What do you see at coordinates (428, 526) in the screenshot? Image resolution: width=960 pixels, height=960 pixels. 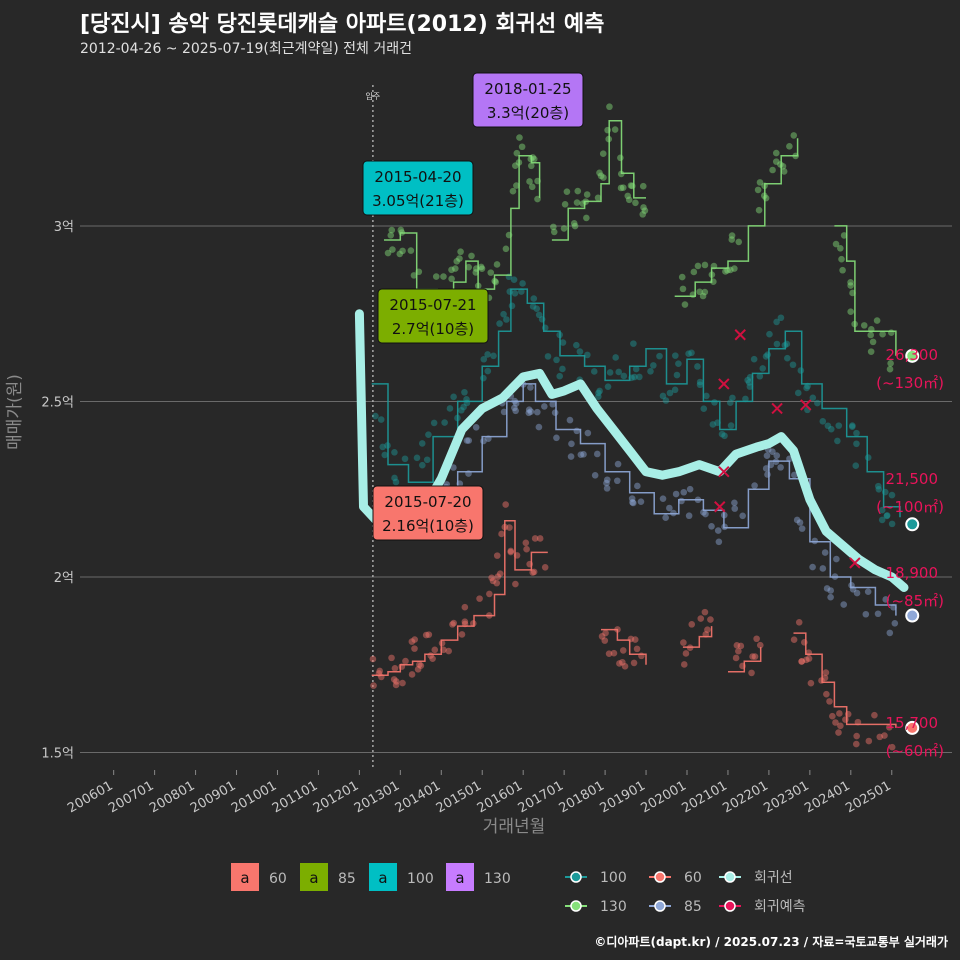 I see `annotation-value: 2.16억(10층)` at bounding box center [428, 526].